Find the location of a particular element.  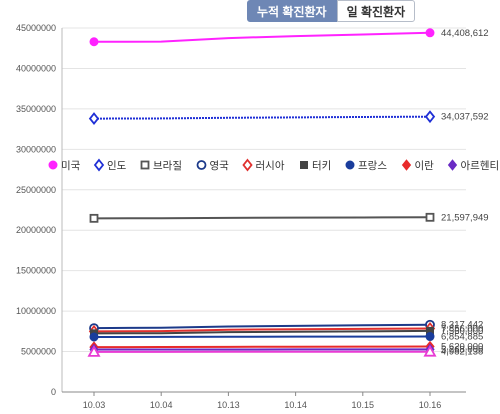

legend-item: 미국 is located at coordinates (71, 166).